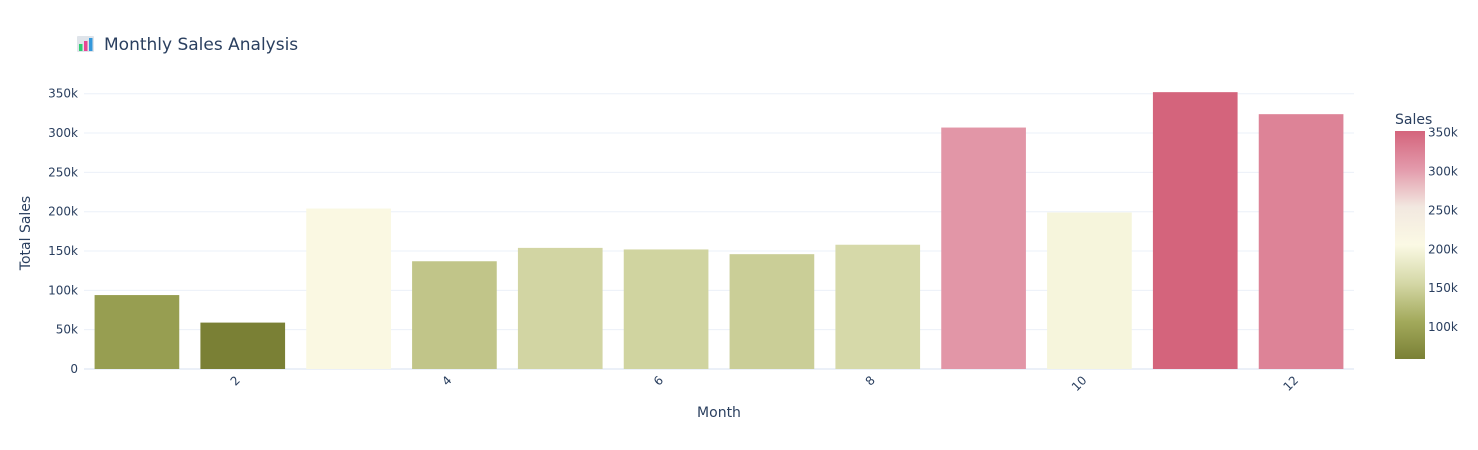 Image resolution: width=1478 pixels, height=450 pixels. Describe the element at coordinates (63, 212) in the screenshot. I see `y-tick-label: 200k` at that location.